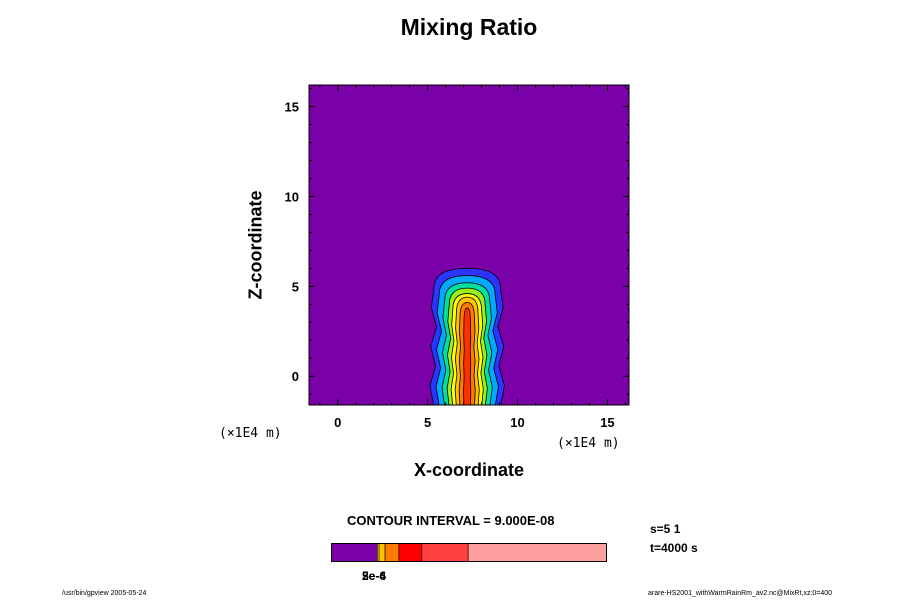 The width and height of the screenshot is (900, 600). Describe the element at coordinates (295, 286) in the screenshot. I see `y-tick-label: 5` at that location.